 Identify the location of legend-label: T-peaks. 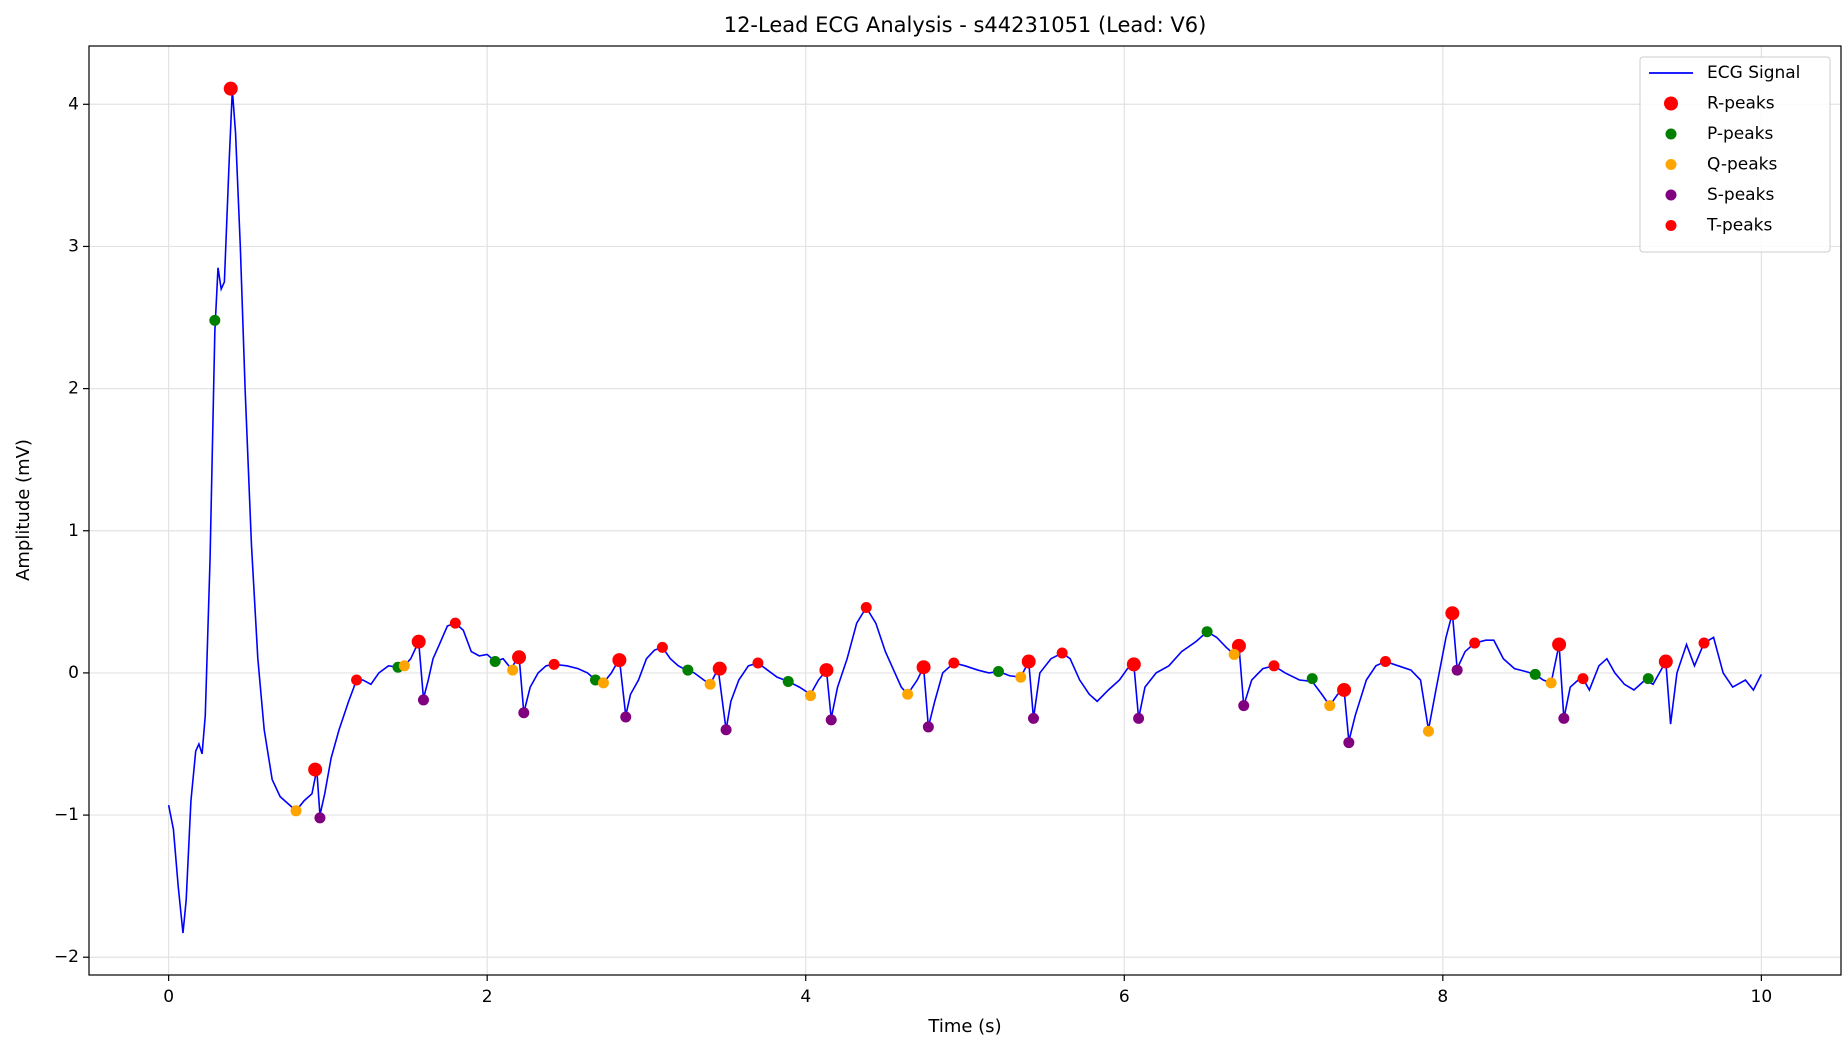
(1739, 226).